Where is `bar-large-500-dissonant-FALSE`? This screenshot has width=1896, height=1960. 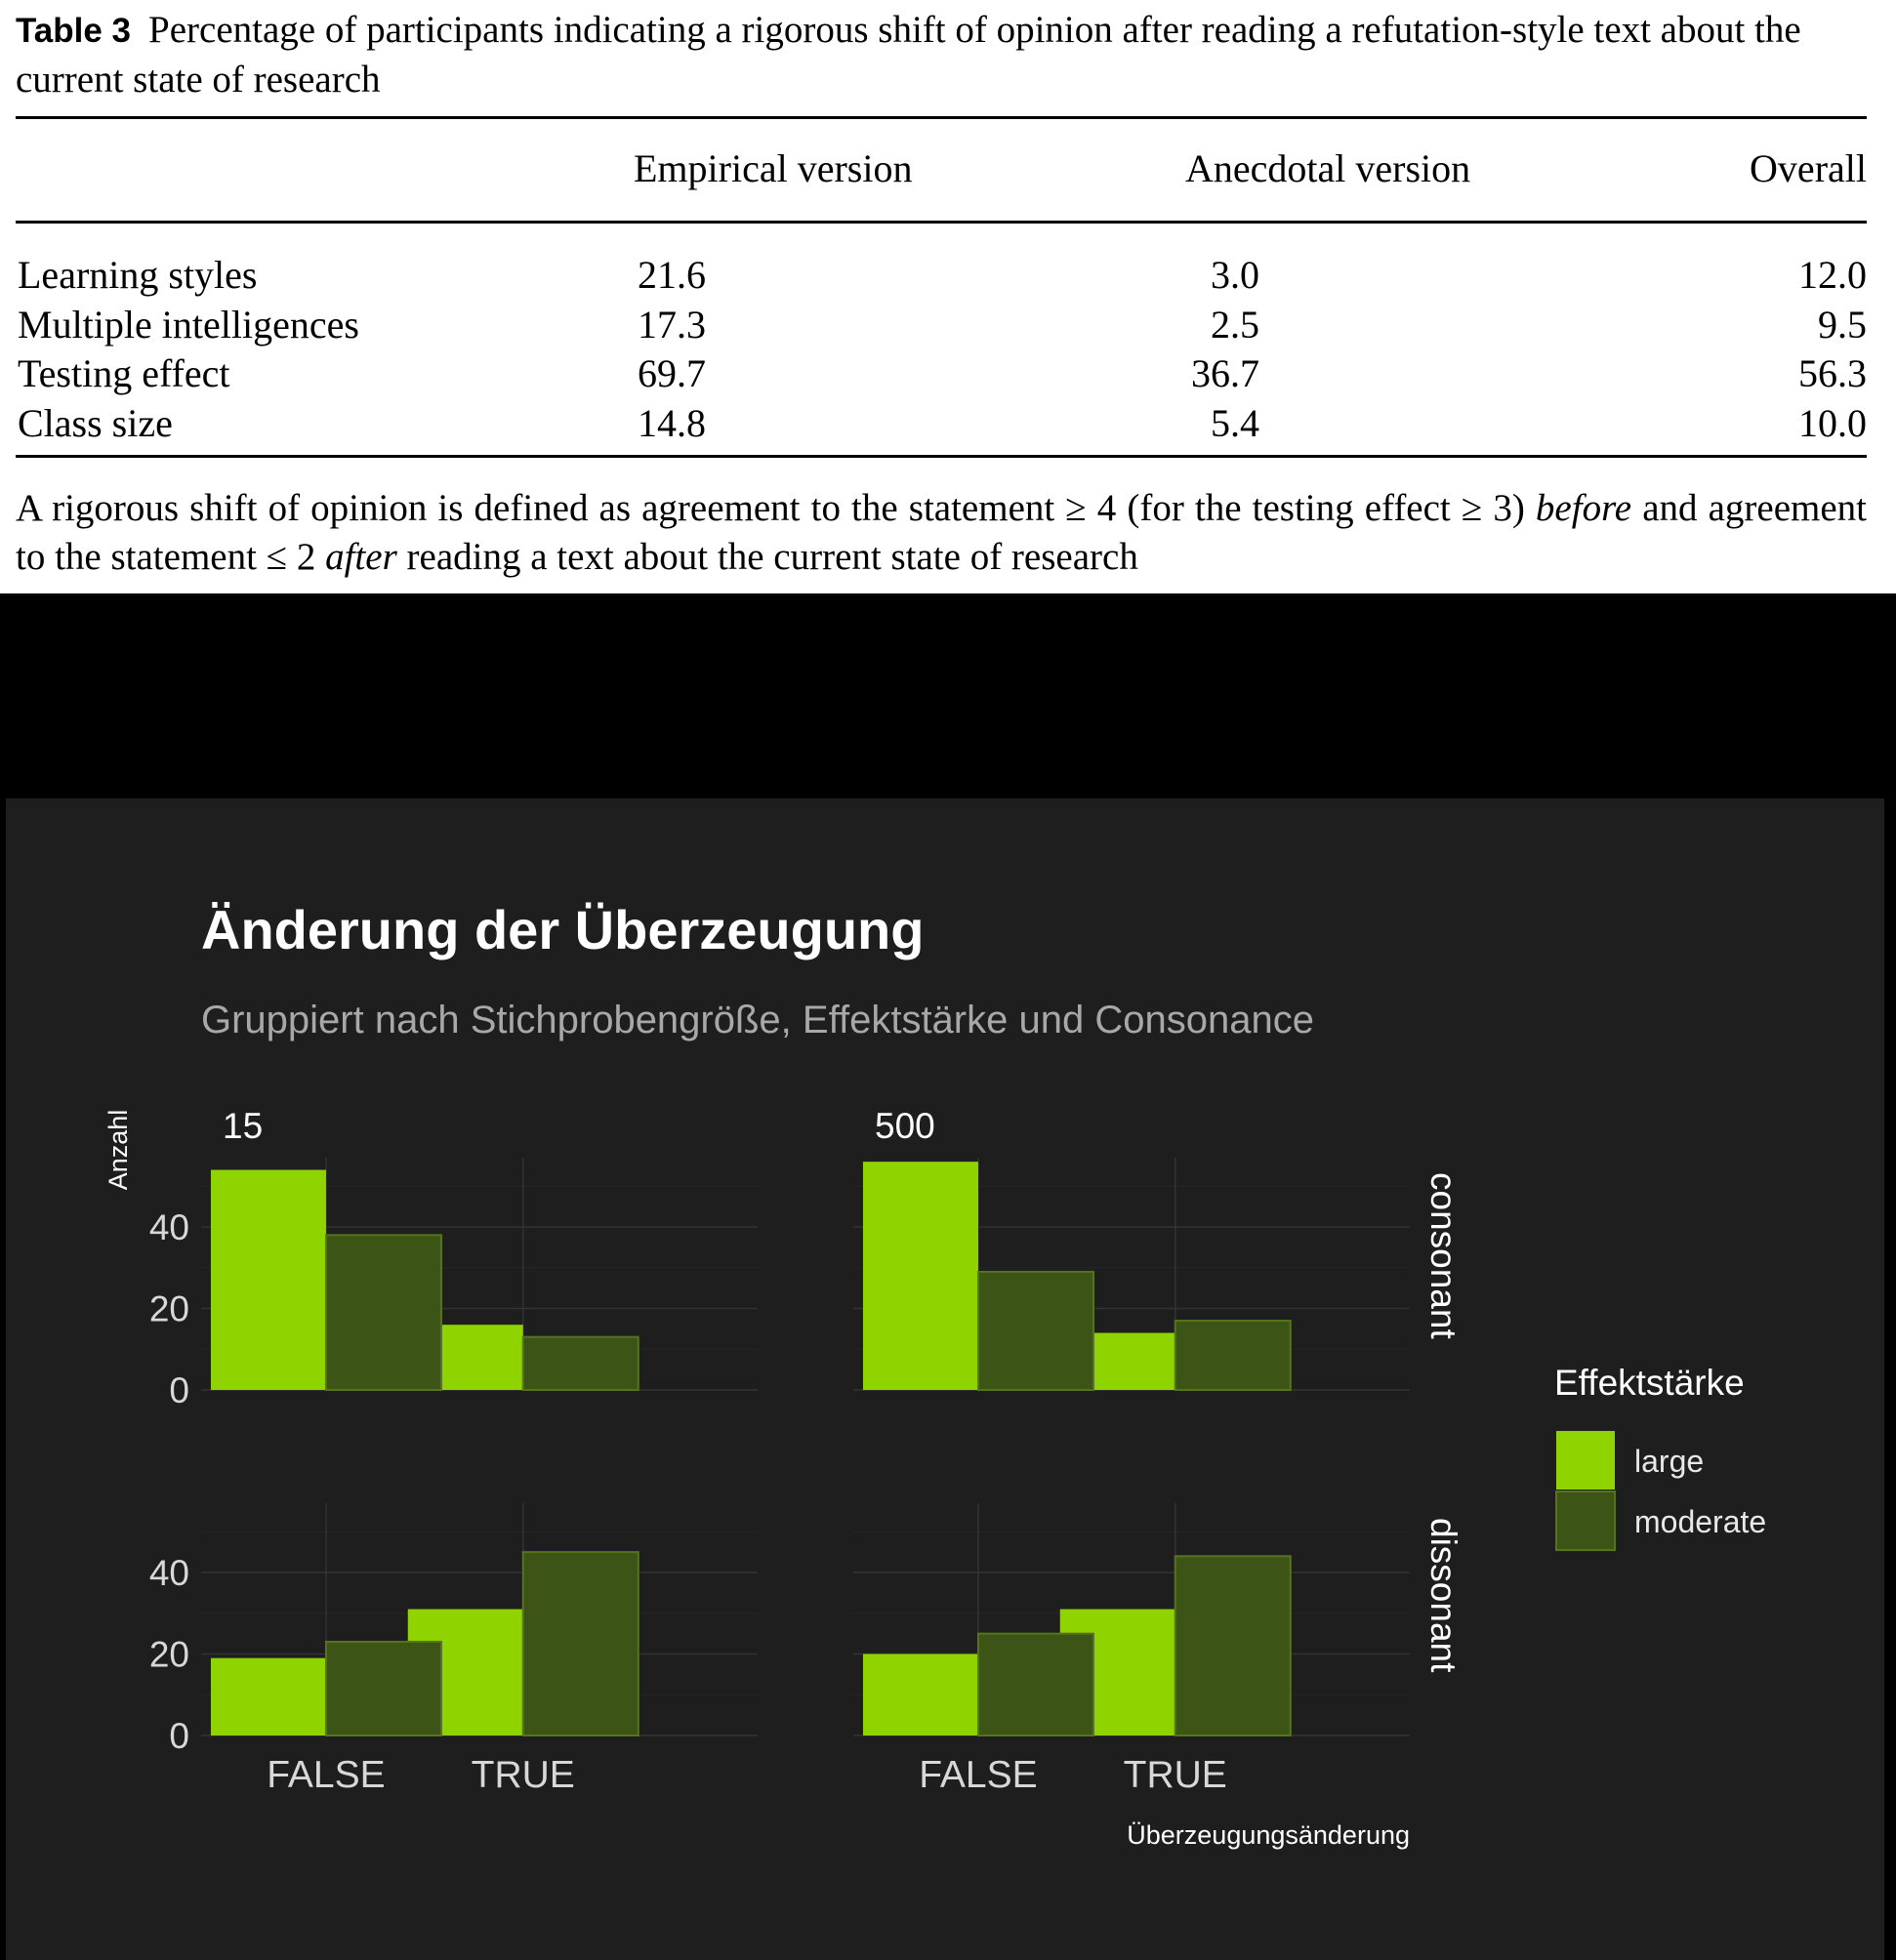 bar-large-500-dissonant-FALSE is located at coordinates (920, 1695).